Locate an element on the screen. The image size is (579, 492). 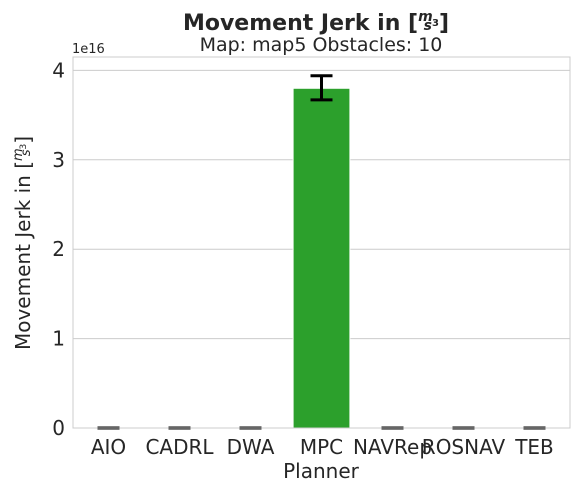
x-axis-label: Planner is located at coordinates (321, 471).